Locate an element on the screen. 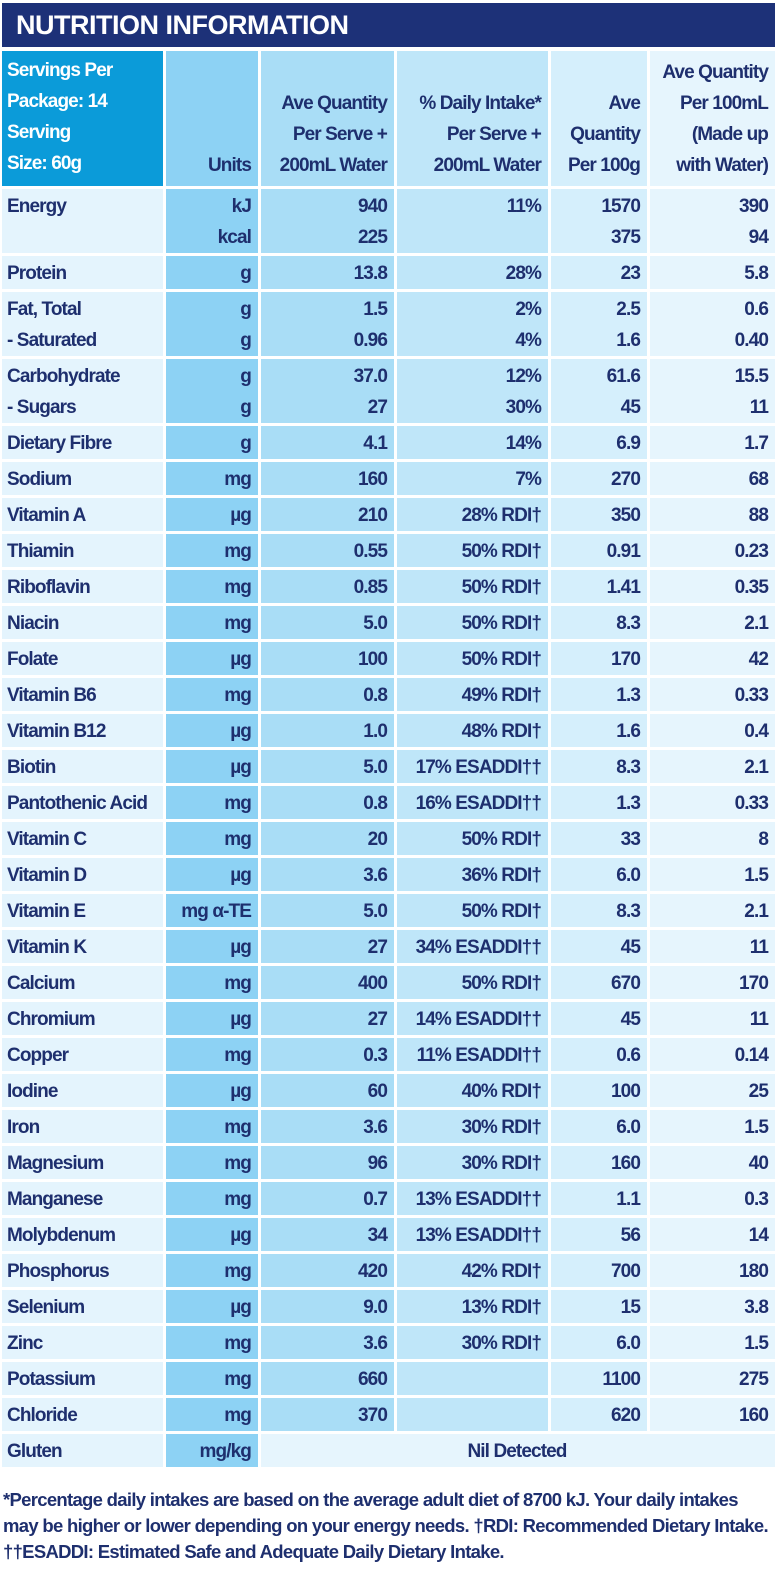  per-serve-cell: 100 is located at coordinates (327, 658).